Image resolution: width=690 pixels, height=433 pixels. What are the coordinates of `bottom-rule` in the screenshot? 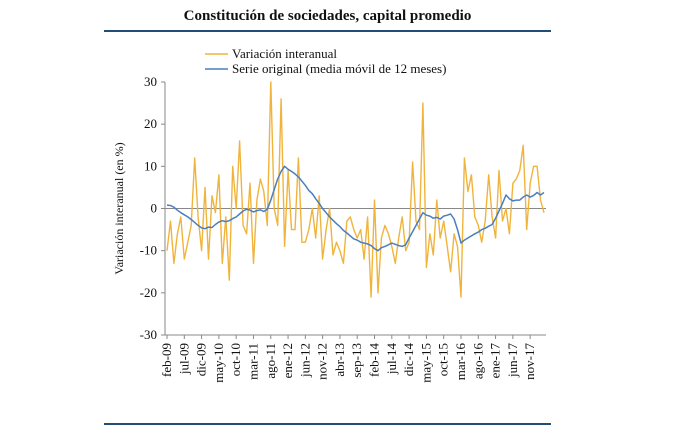 It's located at (327, 424).